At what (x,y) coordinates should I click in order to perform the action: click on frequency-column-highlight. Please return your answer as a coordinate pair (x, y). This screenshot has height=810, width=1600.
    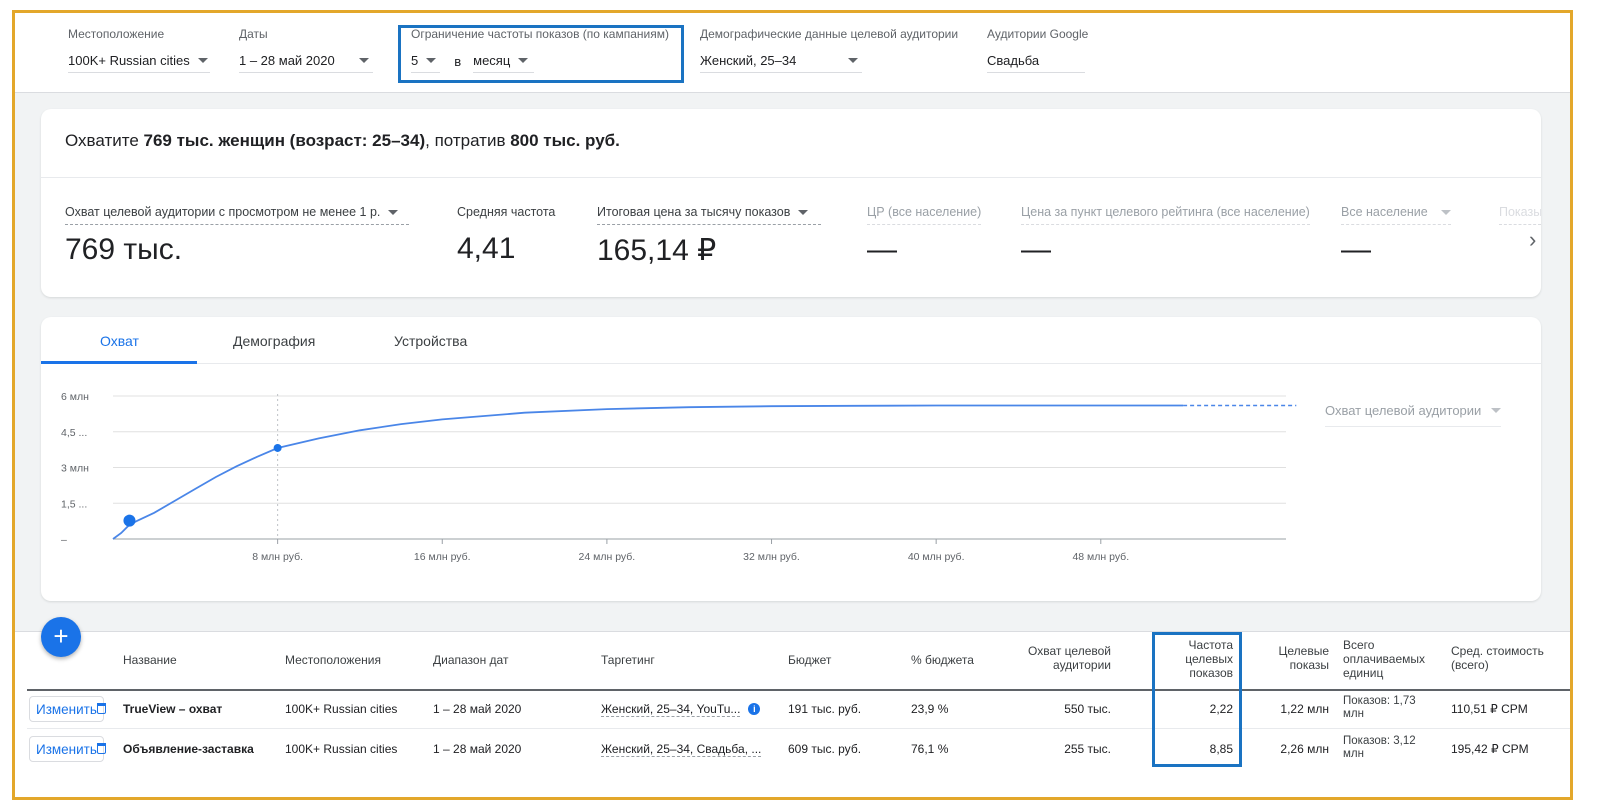
    Looking at the image, I should click on (1197, 699).